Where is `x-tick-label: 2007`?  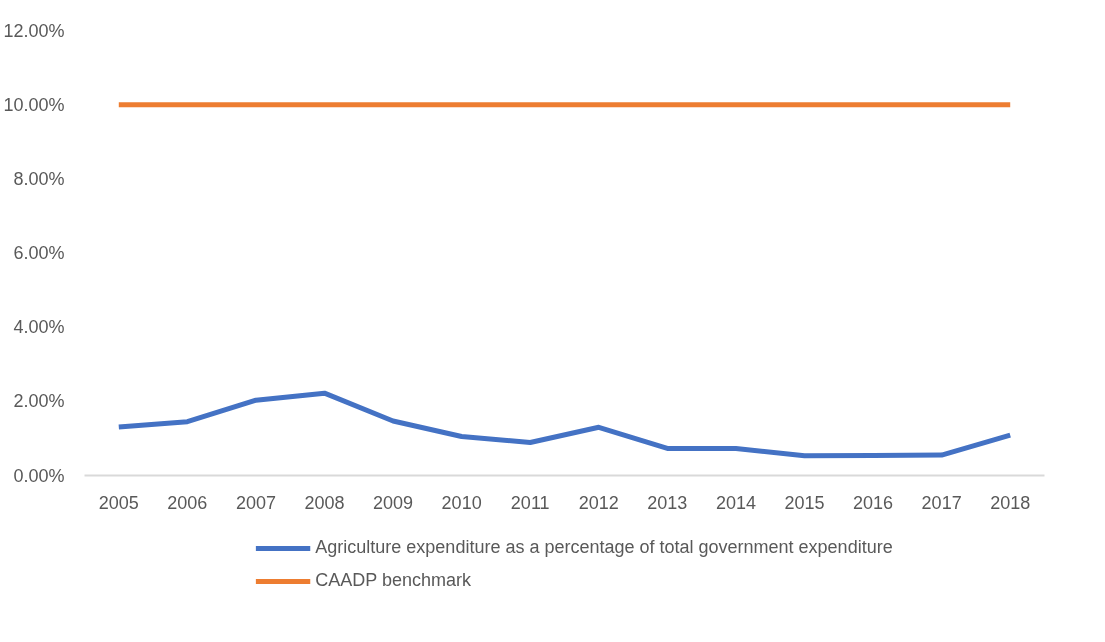 x-tick-label: 2007 is located at coordinates (255, 502).